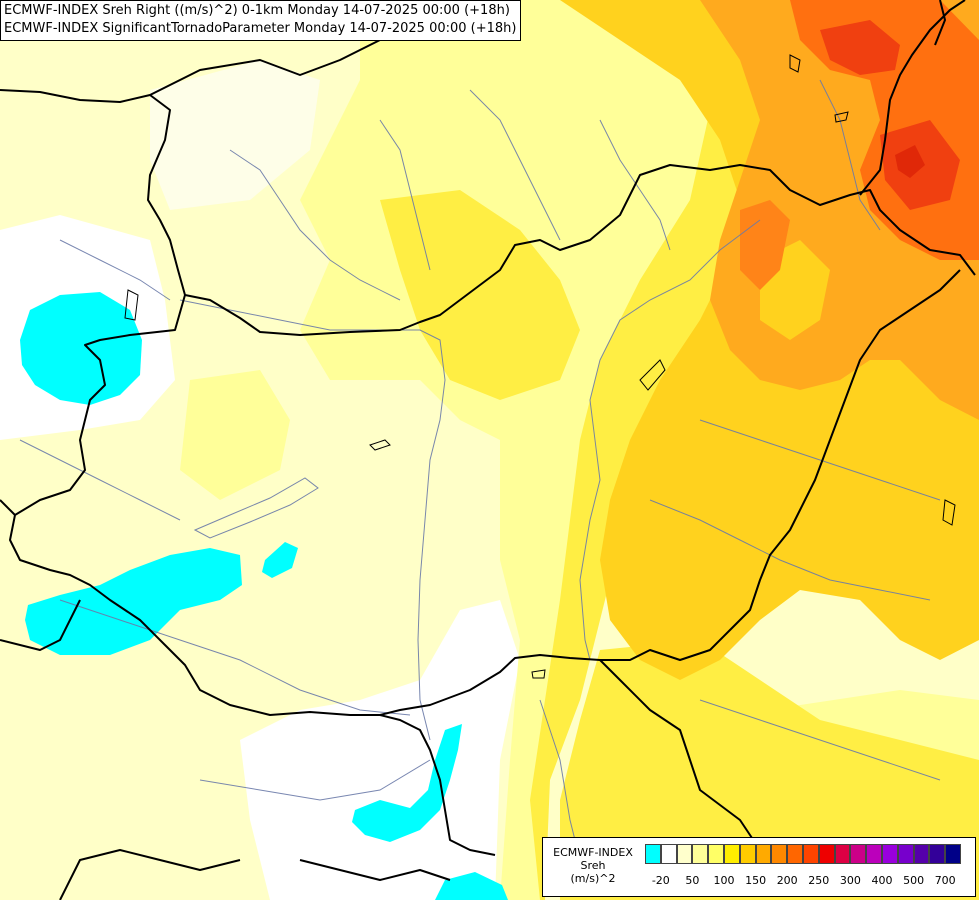 Image resolution: width=979 pixels, height=900 pixels. I want to click on legend-tick-label: 250, so click(819, 880).